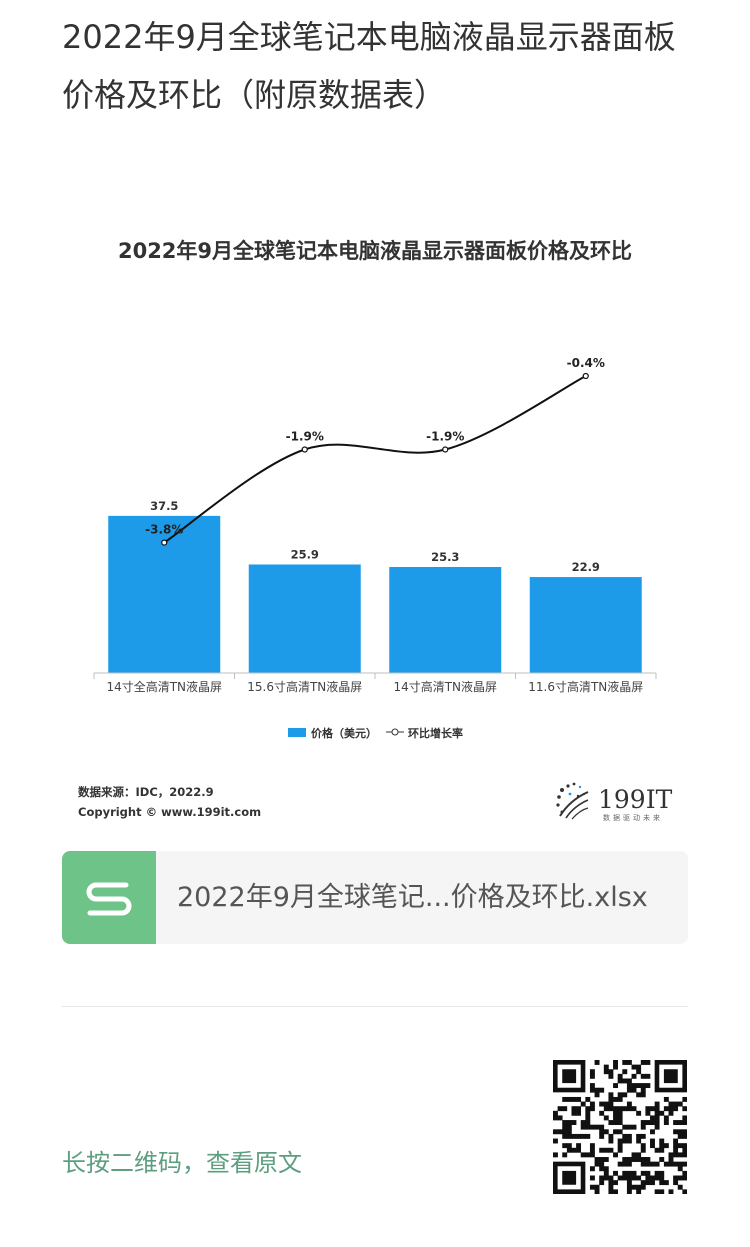 The width and height of the screenshot is (750, 1247). Describe the element at coordinates (164, 506) in the screenshot. I see `bar-value-label: 37.5` at that location.